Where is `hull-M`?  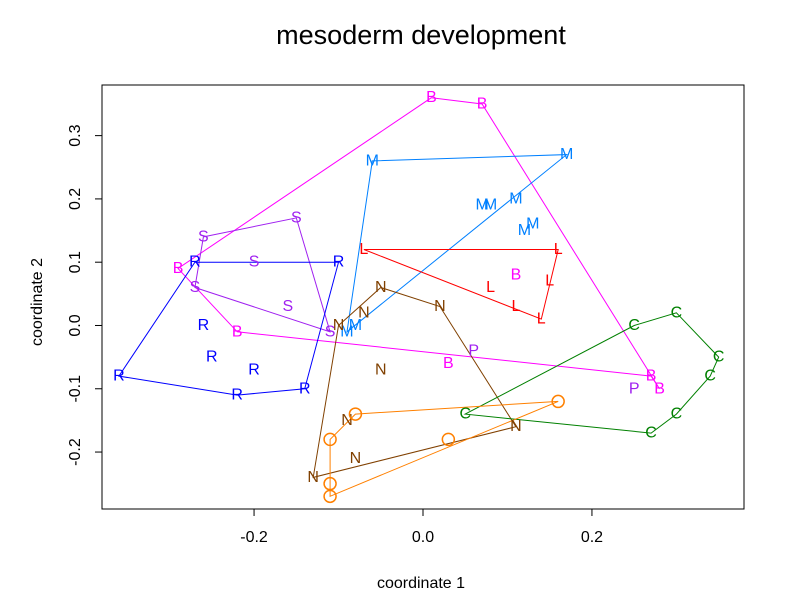
hull-M is located at coordinates (457, 243).